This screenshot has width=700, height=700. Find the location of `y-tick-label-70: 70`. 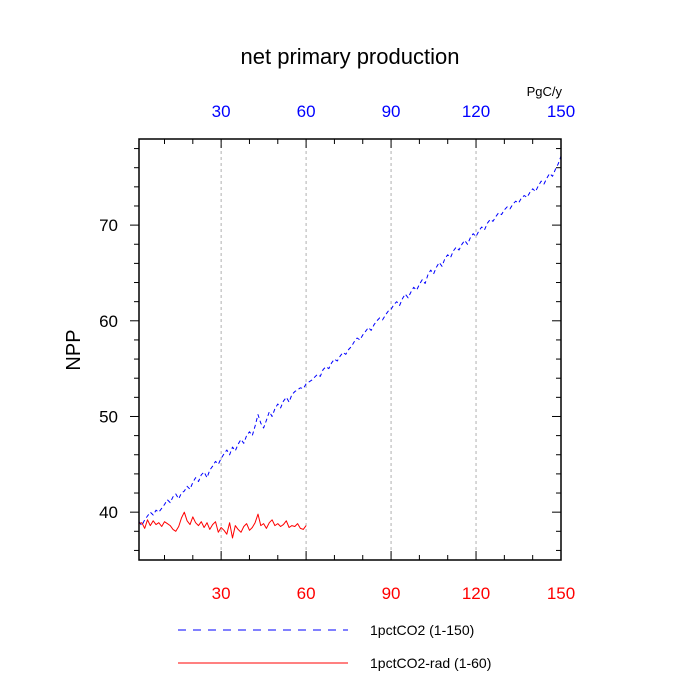

y-tick-label-70: 70 is located at coordinates (108, 225).